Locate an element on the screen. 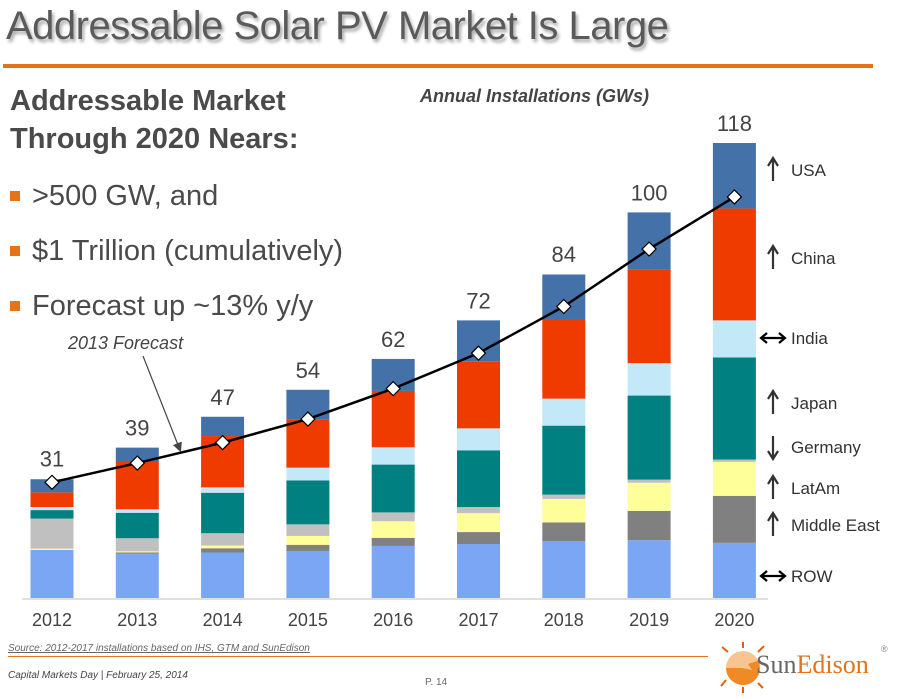 The width and height of the screenshot is (904, 699). bullet-text: Forecast up ~13% y/y is located at coordinates (173, 305).